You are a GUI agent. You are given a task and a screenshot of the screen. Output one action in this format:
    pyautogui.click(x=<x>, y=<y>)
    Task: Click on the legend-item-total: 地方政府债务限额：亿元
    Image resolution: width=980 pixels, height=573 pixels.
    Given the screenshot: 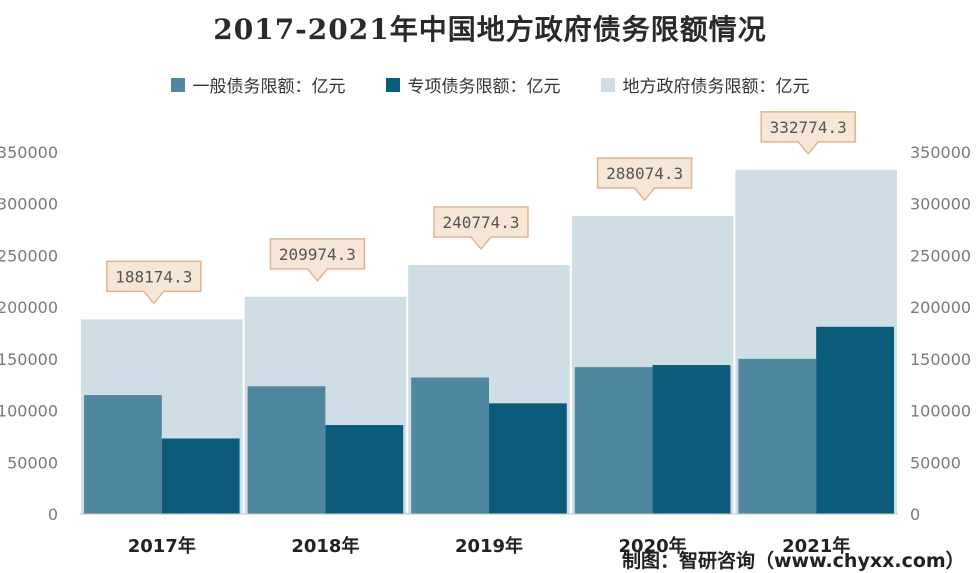 What is the action you would take?
    pyautogui.click(x=705, y=84)
    